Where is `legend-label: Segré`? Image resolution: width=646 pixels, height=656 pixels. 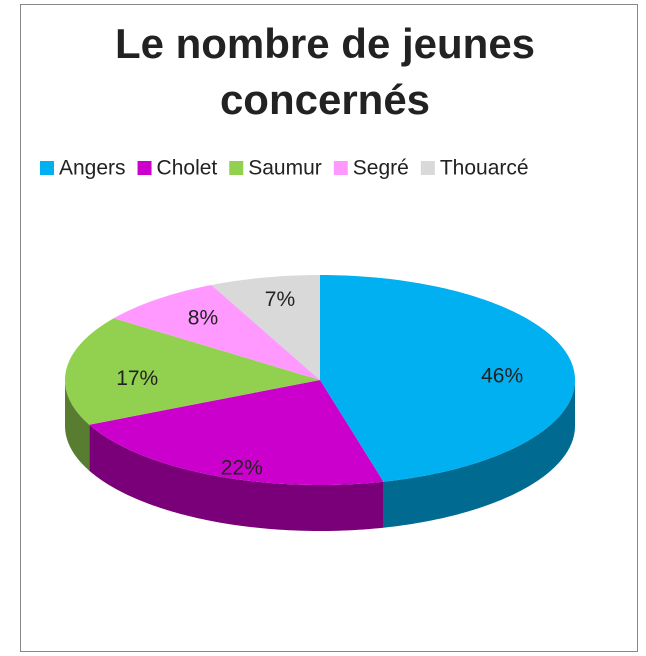 legend-label: Segré is located at coordinates (381, 168).